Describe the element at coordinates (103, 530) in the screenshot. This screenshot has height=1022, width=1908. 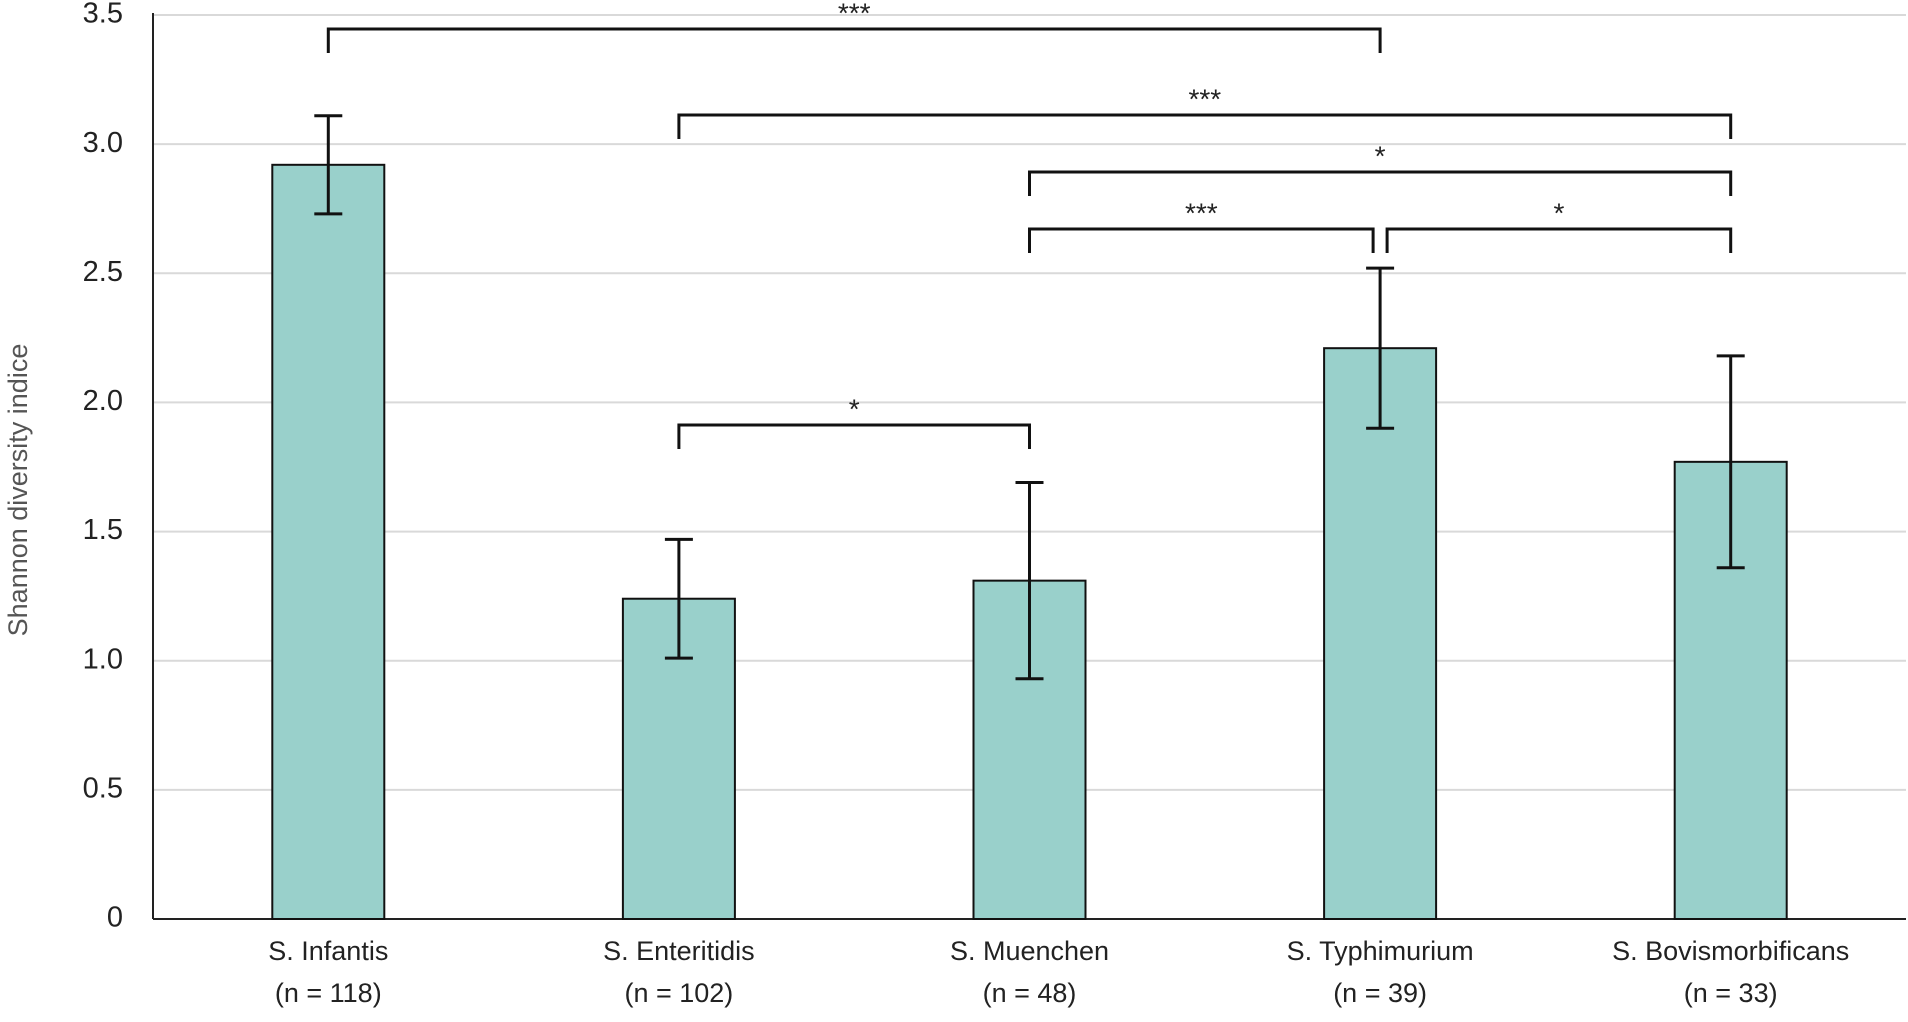
I see `y-tick-label: 1.5` at that location.